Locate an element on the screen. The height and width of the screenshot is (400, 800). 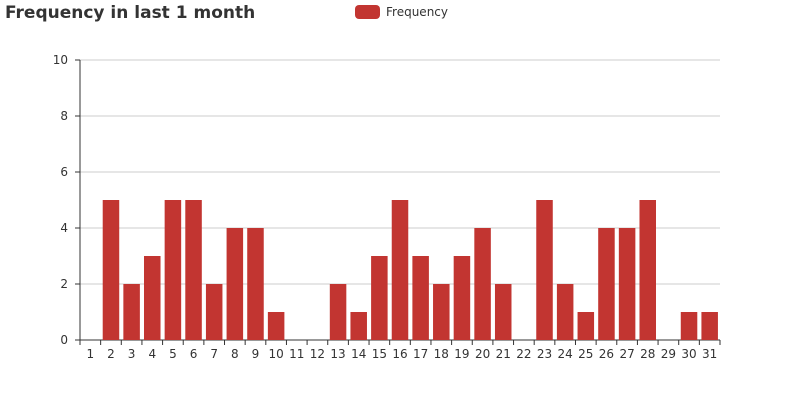
x-tick-label: 10 is located at coordinates (275, 354).